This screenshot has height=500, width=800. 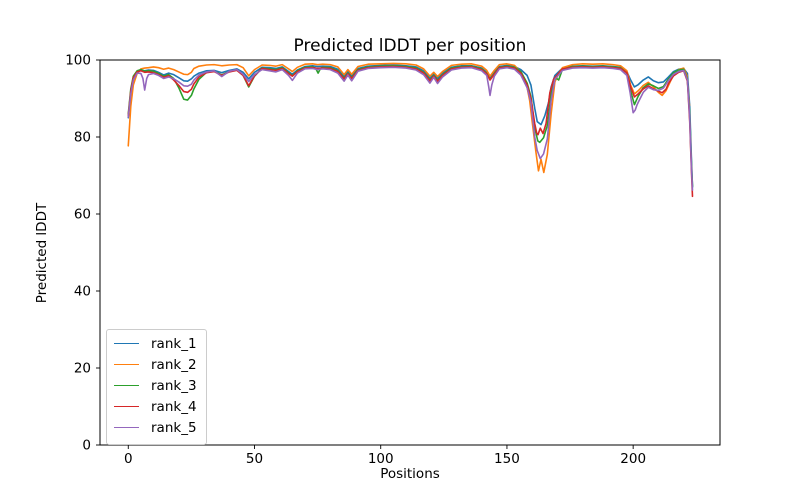 I want to click on legend-entry-rank-1: rank_1, so click(x=155, y=343).